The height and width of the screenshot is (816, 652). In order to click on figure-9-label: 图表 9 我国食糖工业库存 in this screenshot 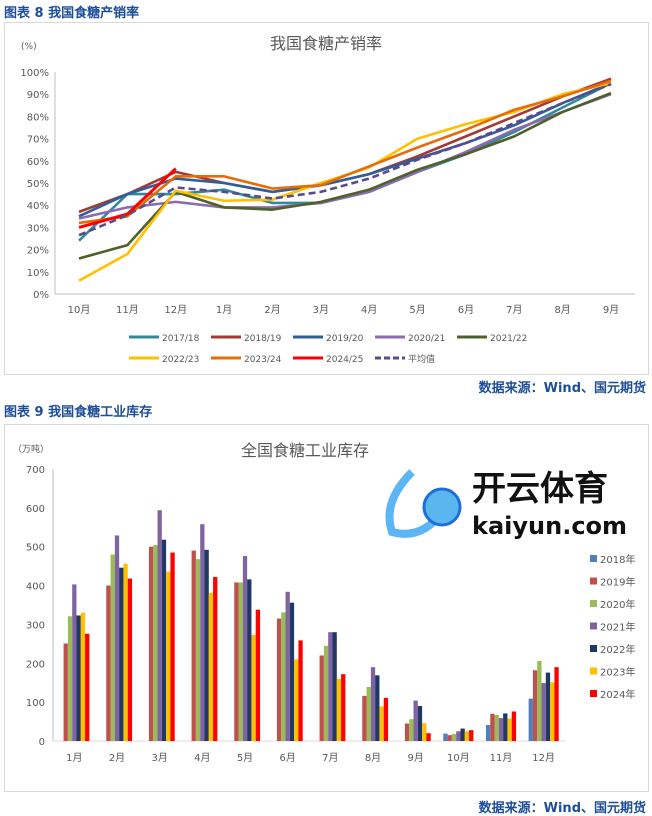, I will do `click(78, 412)`.